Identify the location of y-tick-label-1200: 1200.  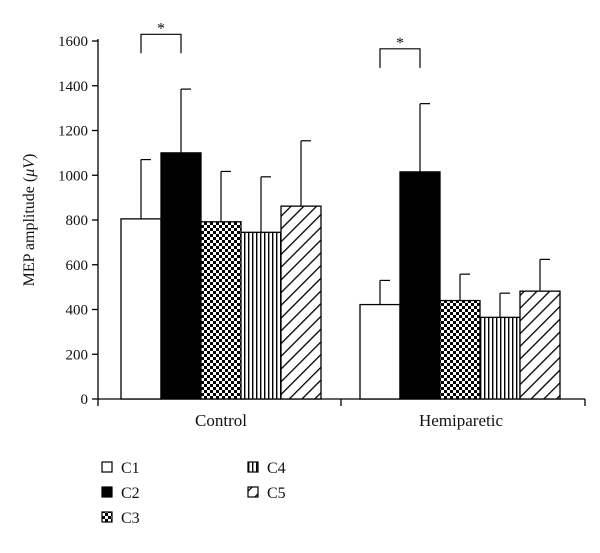
(73, 132).